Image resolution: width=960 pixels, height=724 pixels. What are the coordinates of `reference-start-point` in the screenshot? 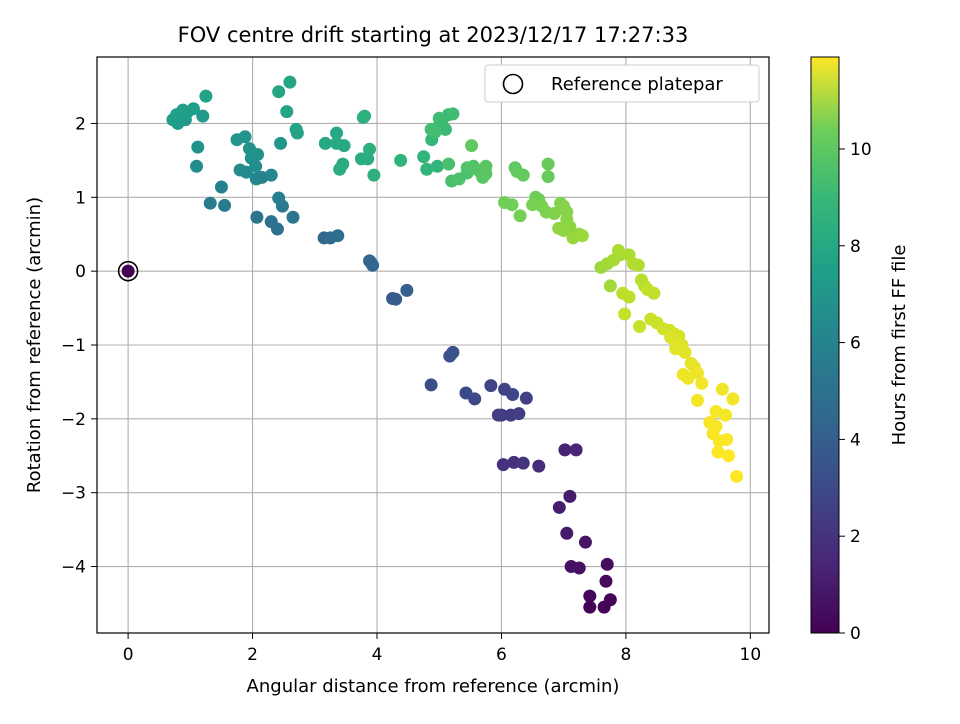 It's located at (128, 271).